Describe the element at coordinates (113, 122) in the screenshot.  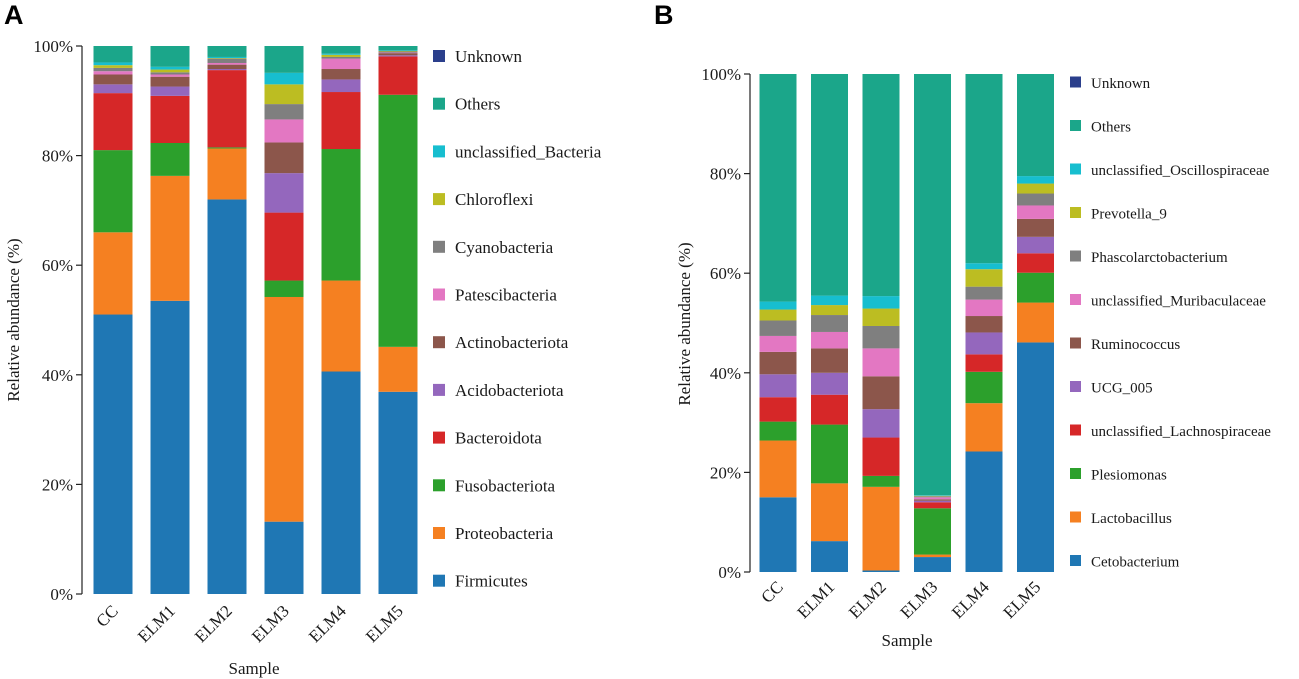
I see `bar-segment-cc-bacteroidota` at that location.